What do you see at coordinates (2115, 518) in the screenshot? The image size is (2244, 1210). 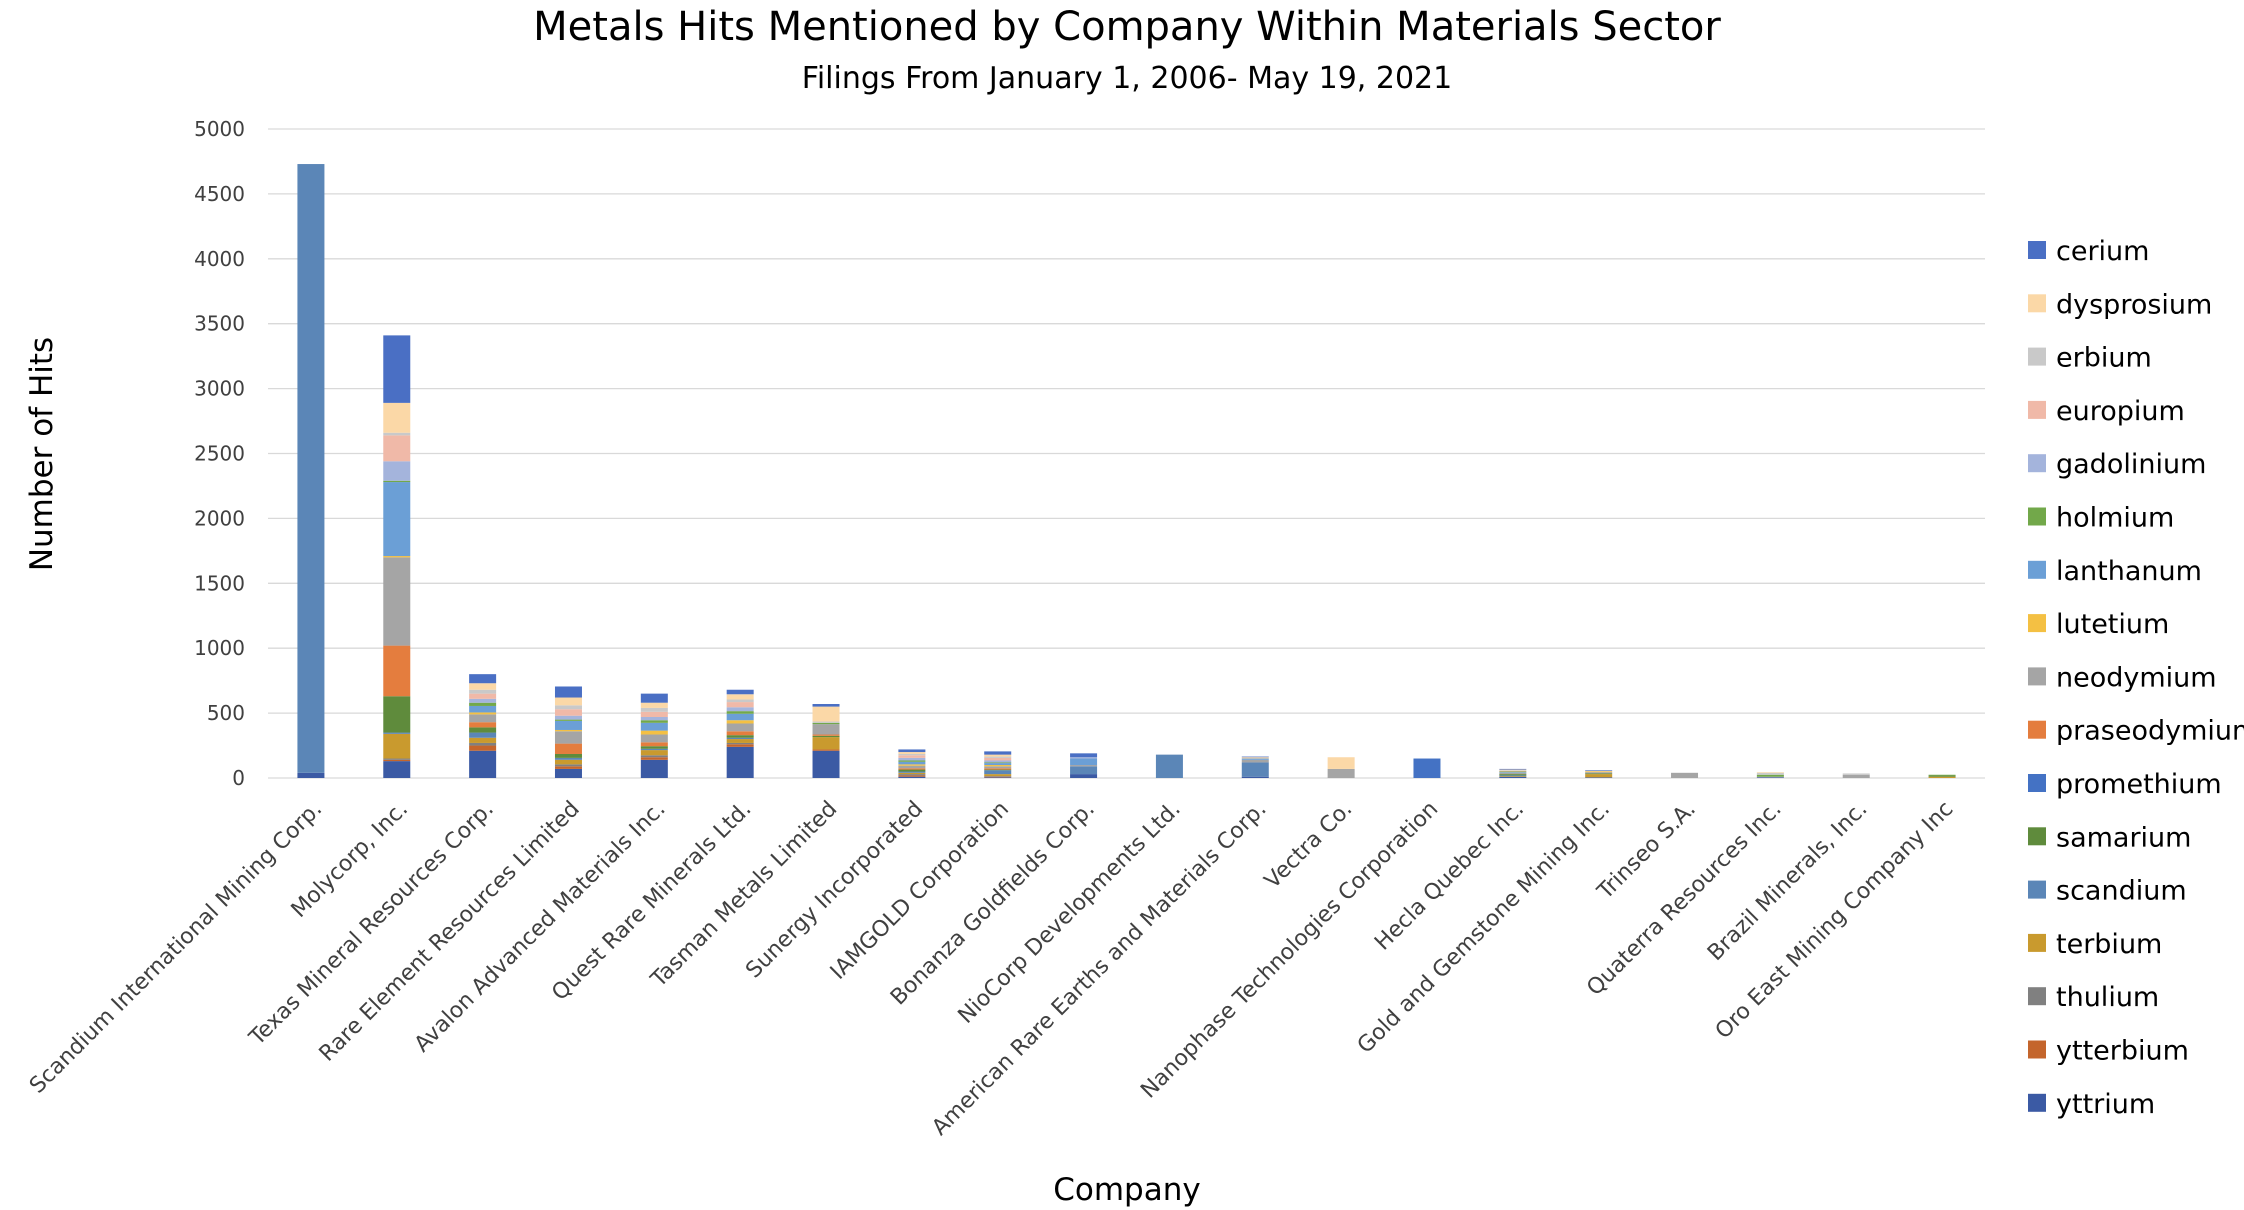 I see `legend-label: holmium` at bounding box center [2115, 518].